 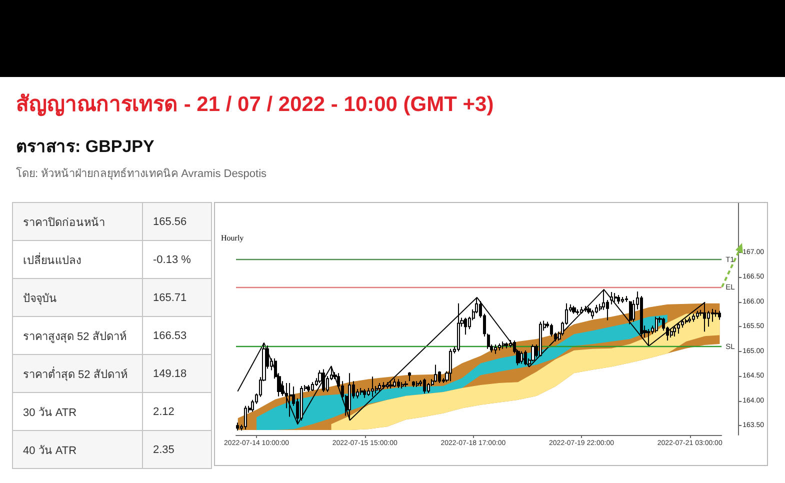 What do you see at coordinates (77, 411) in the screenshot?
I see `category-label: 30 วัน ATR` at bounding box center [77, 411].